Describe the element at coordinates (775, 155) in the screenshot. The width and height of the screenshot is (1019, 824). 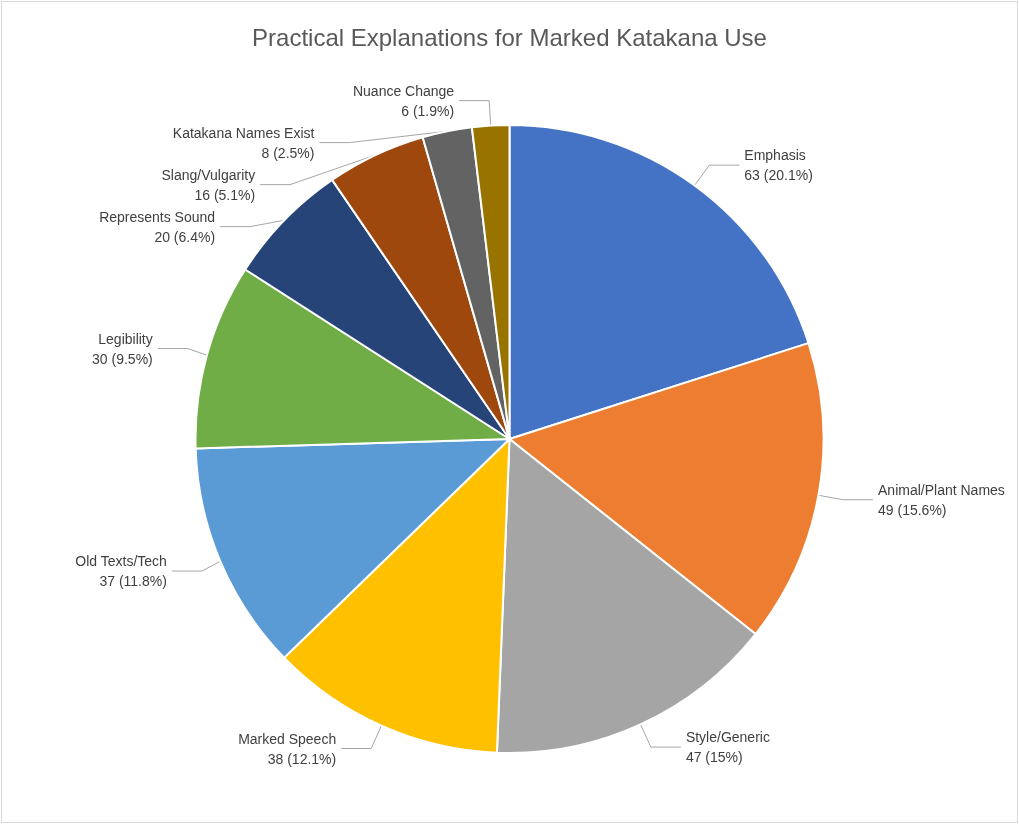
I see `slice-label: Emphasis` at that location.